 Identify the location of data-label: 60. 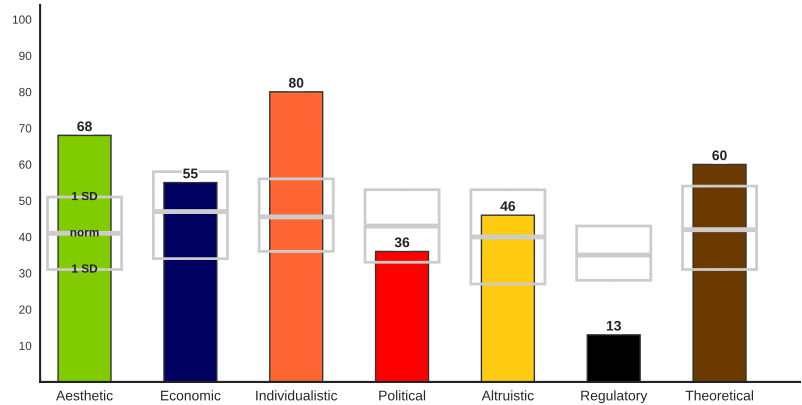
(719, 155).